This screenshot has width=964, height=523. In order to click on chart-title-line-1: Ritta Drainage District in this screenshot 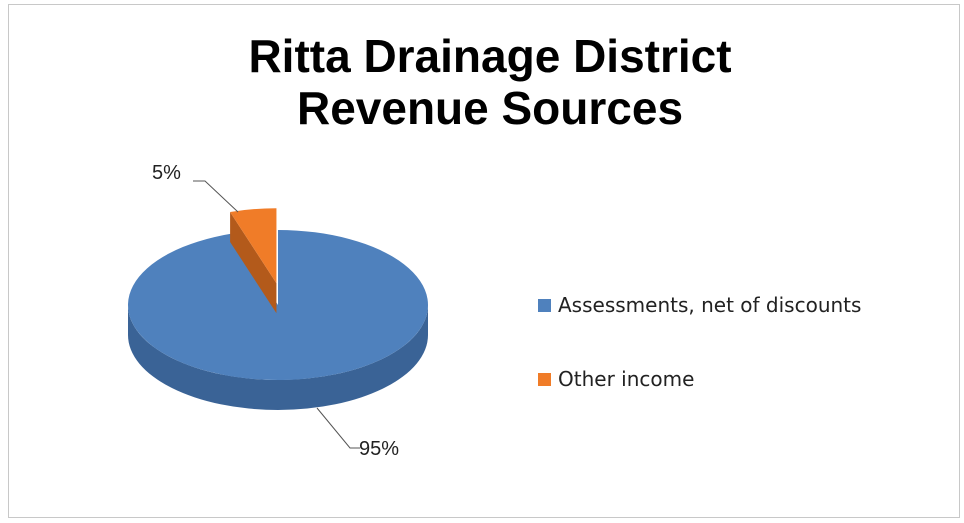, I will do `click(490, 56)`.